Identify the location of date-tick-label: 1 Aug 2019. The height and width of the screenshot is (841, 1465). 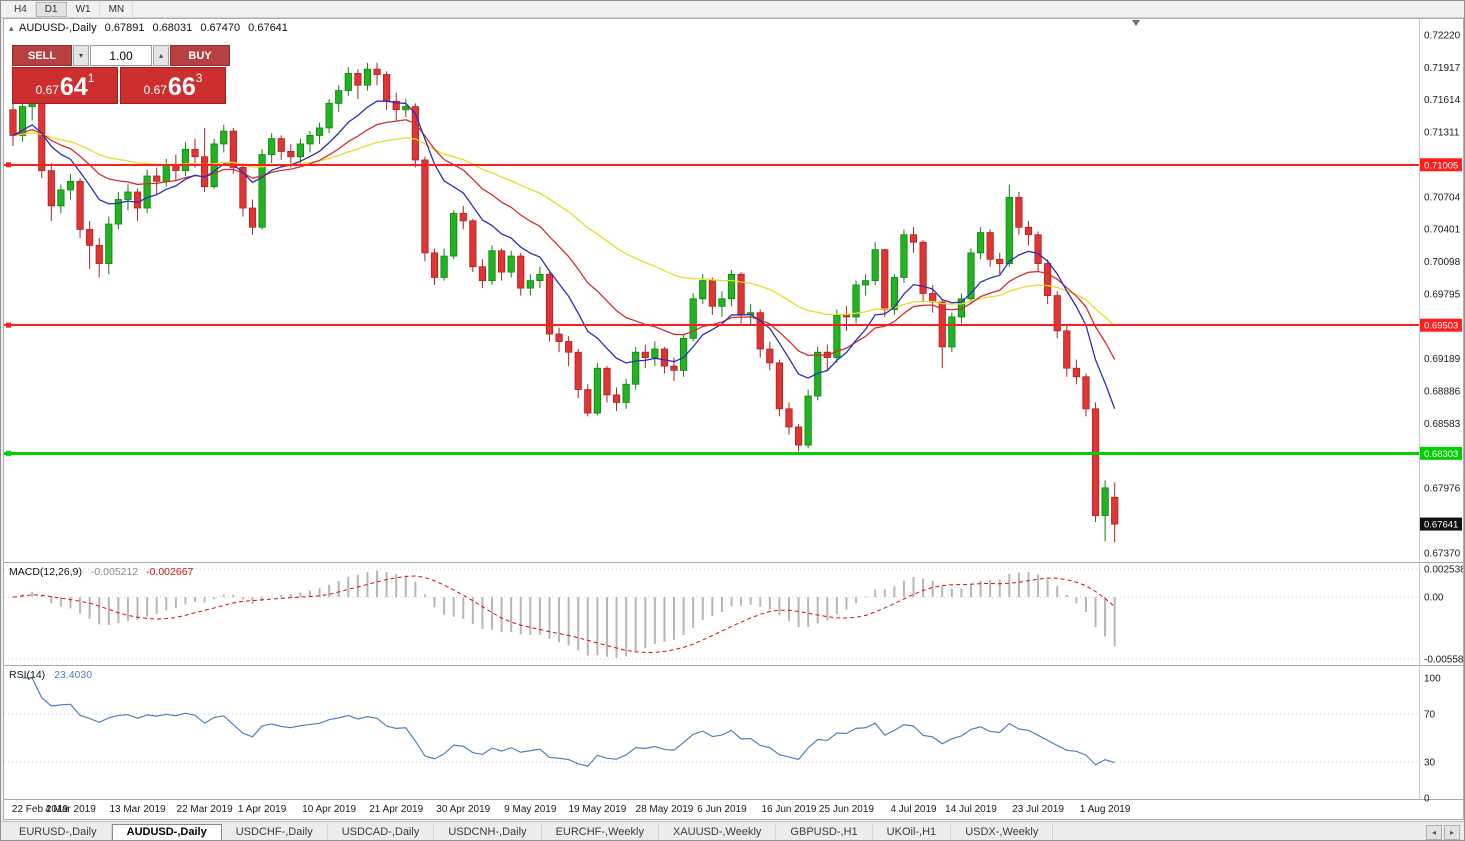
(1105, 809).